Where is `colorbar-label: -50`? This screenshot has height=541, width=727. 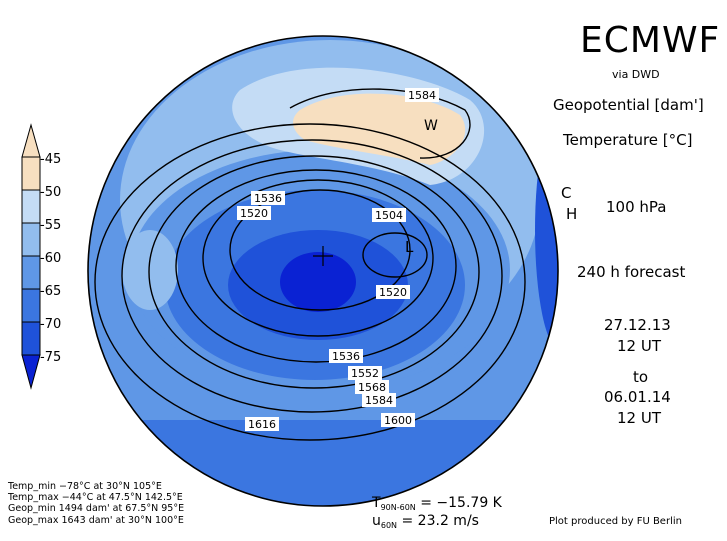
colorbar-label: -50 is located at coordinates (51, 192).